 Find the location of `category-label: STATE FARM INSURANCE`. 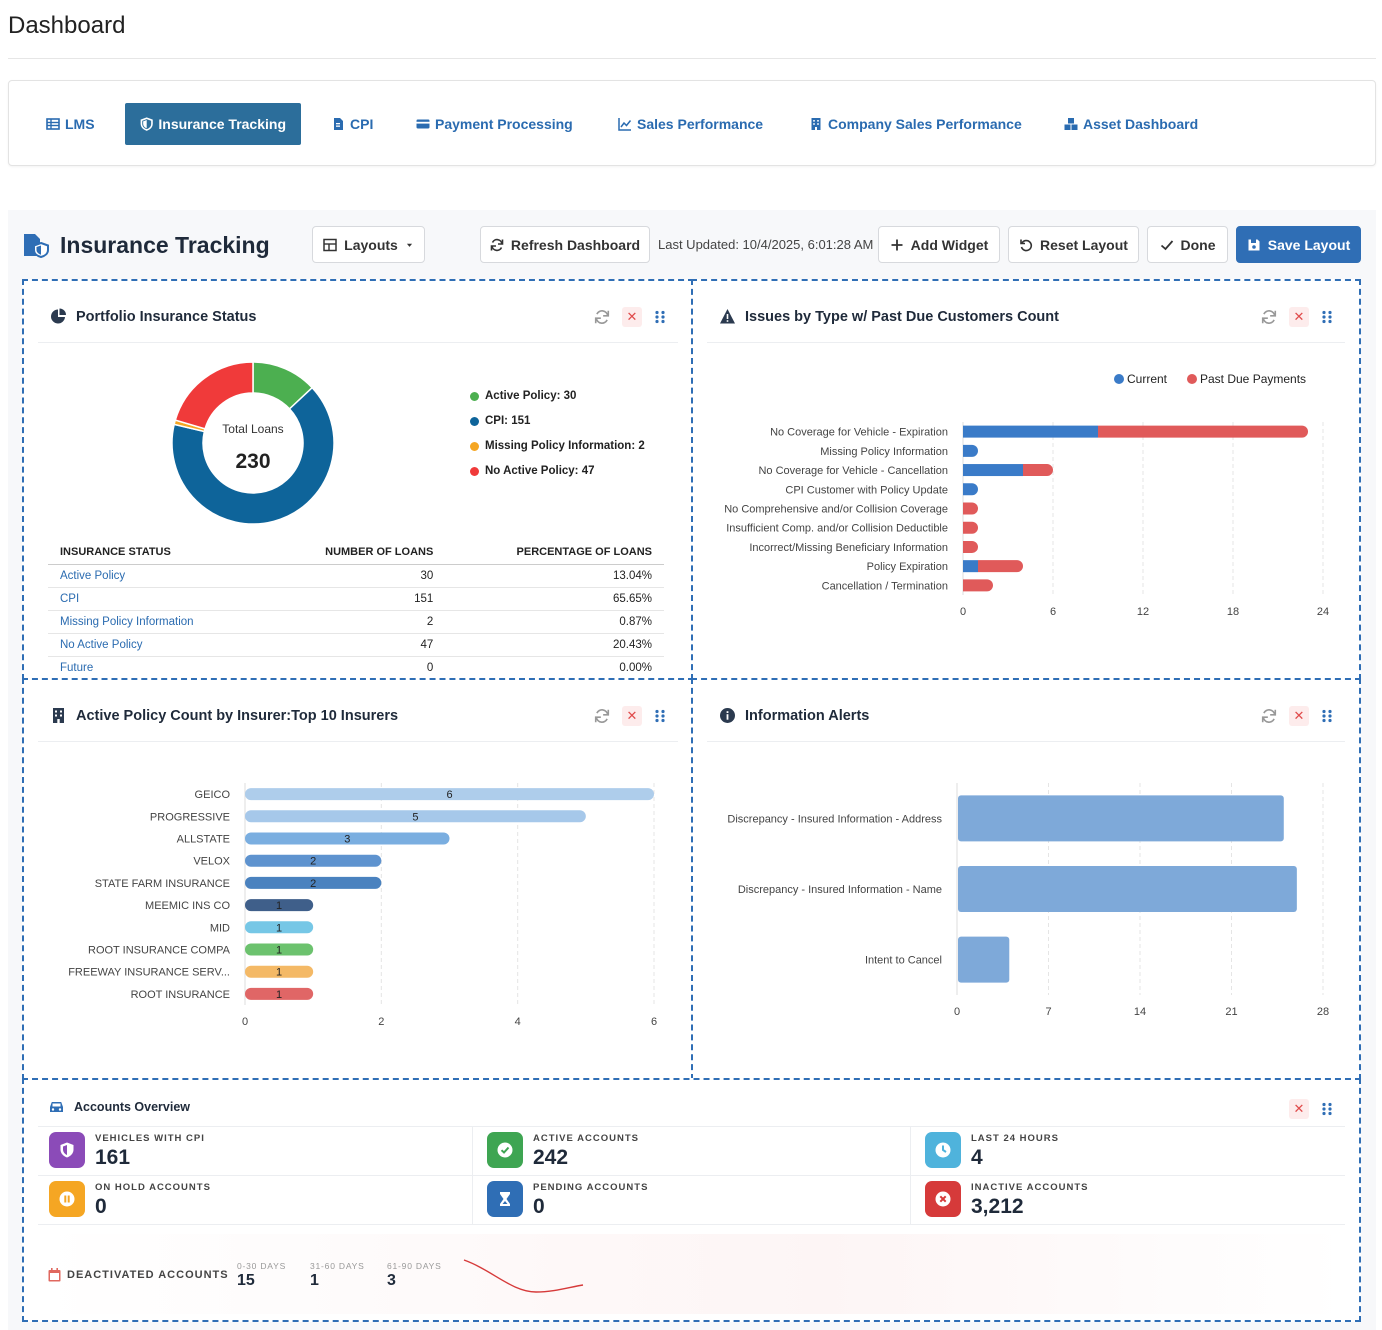

category-label: STATE FARM INSURANCE is located at coordinates (162, 884).